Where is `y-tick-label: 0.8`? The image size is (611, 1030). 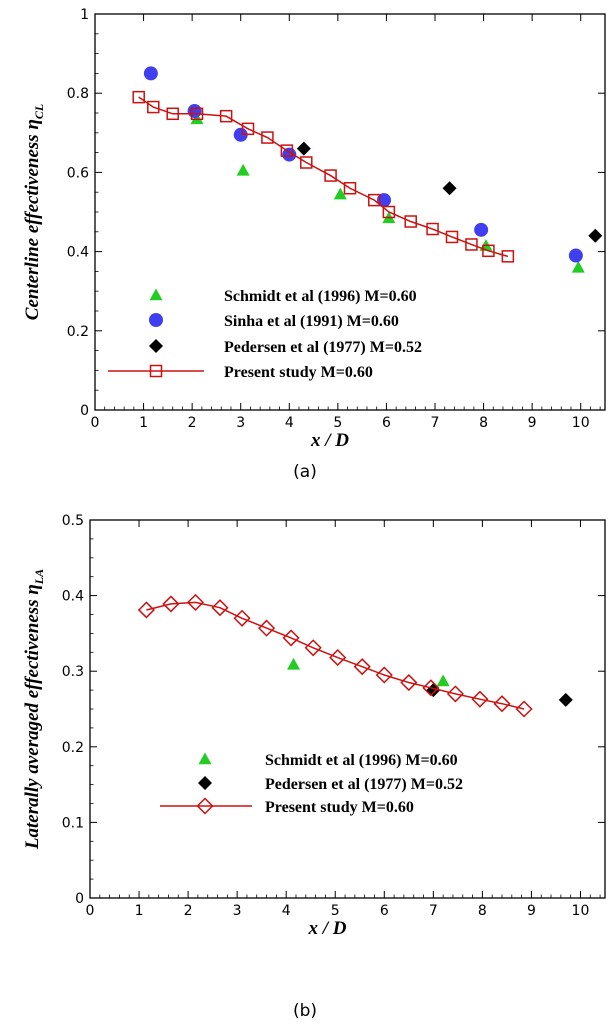
y-tick-label: 0.8 is located at coordinates (78, 94).